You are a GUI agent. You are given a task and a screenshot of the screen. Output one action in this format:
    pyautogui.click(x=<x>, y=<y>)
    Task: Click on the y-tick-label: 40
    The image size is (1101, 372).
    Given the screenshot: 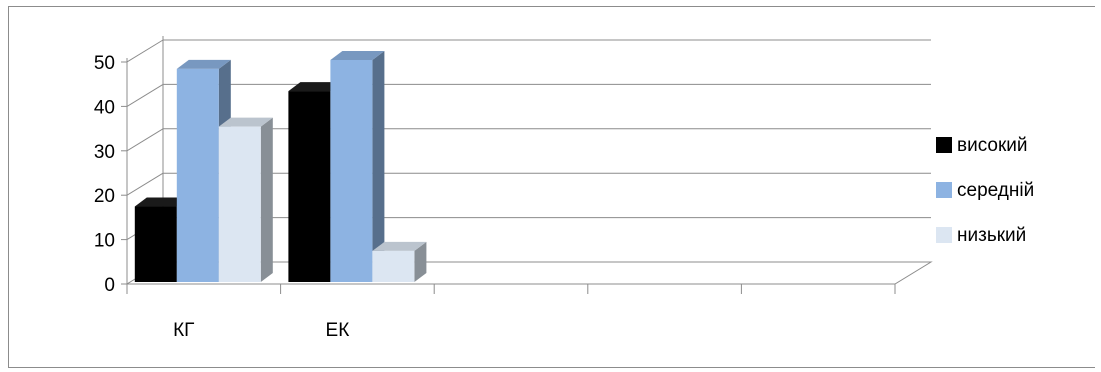 What is the action you would take?
    pyautogui.click(x=104, y=107)
    